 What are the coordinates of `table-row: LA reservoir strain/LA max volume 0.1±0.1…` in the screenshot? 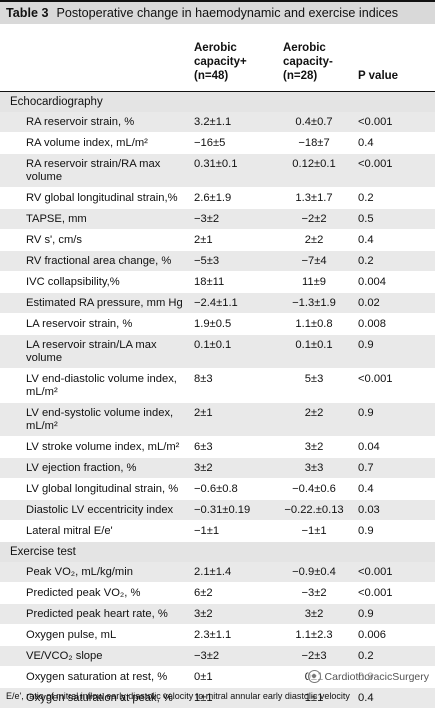 It's located at (217, 352).